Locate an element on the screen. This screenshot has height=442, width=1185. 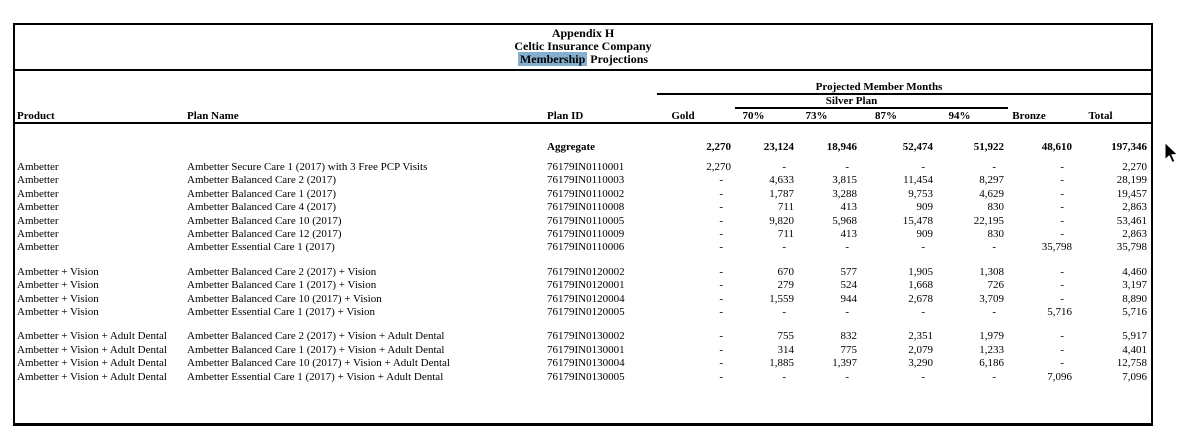
silver-87-cell: 9,753 is located at coordinates (920, 193).